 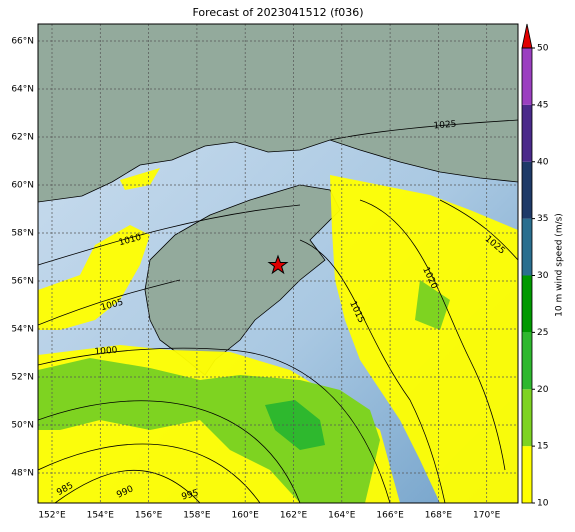 What do you see at coordinates (527, 36) in the screenshot?
I see `colorbar-extend` at bounding box center [527, 36].